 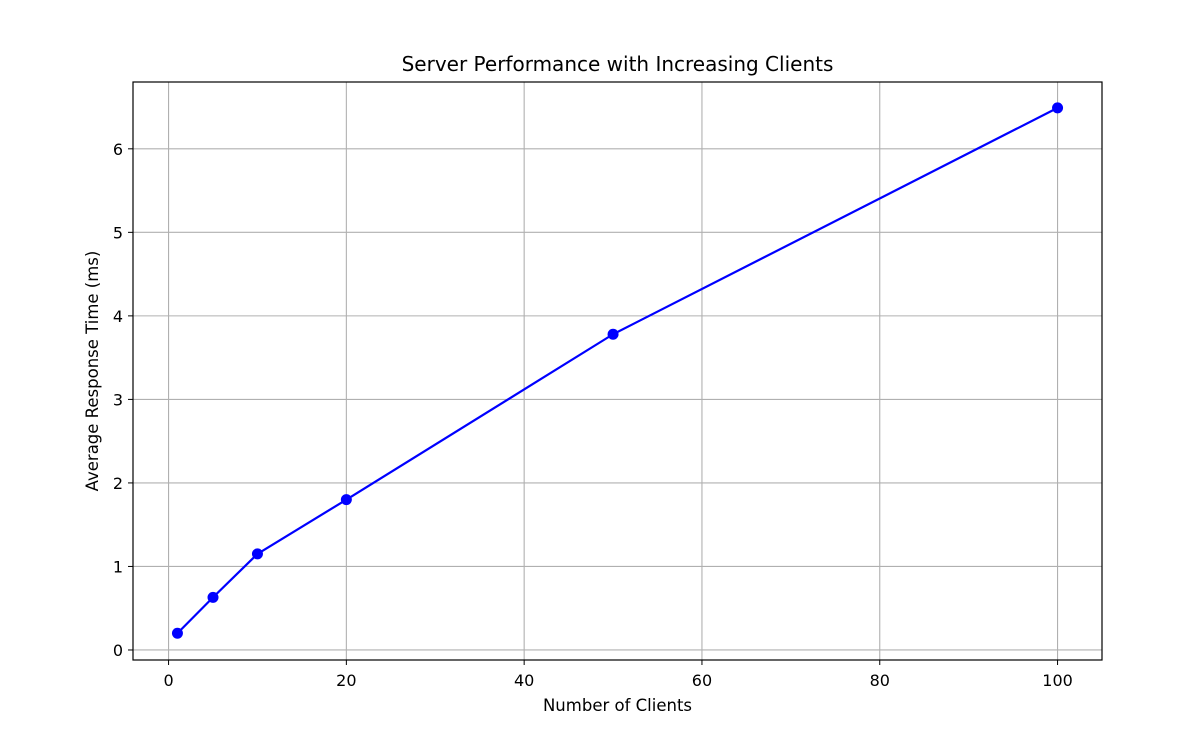 What do you see at coordinates (92, 371) in the screenshot?
I see `y-axis-label: Average Response Time (ms)` at bounding box center [92, 371].